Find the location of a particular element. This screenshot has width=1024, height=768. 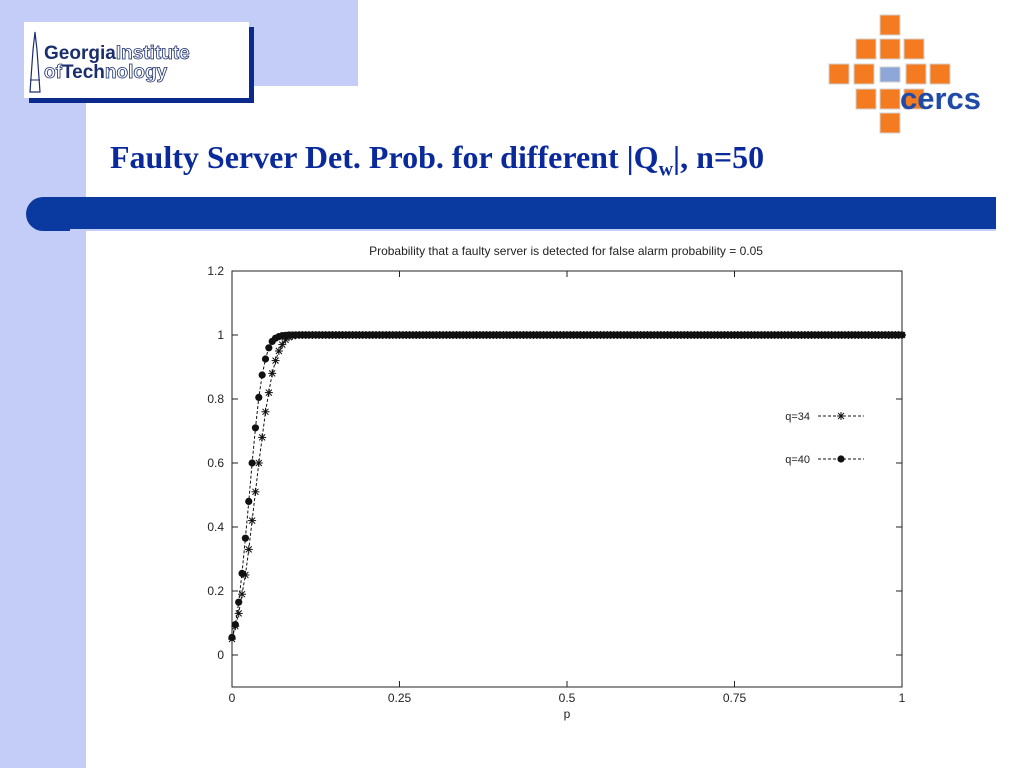

logo-word-nology: nology is located at coordinates (136, 72).